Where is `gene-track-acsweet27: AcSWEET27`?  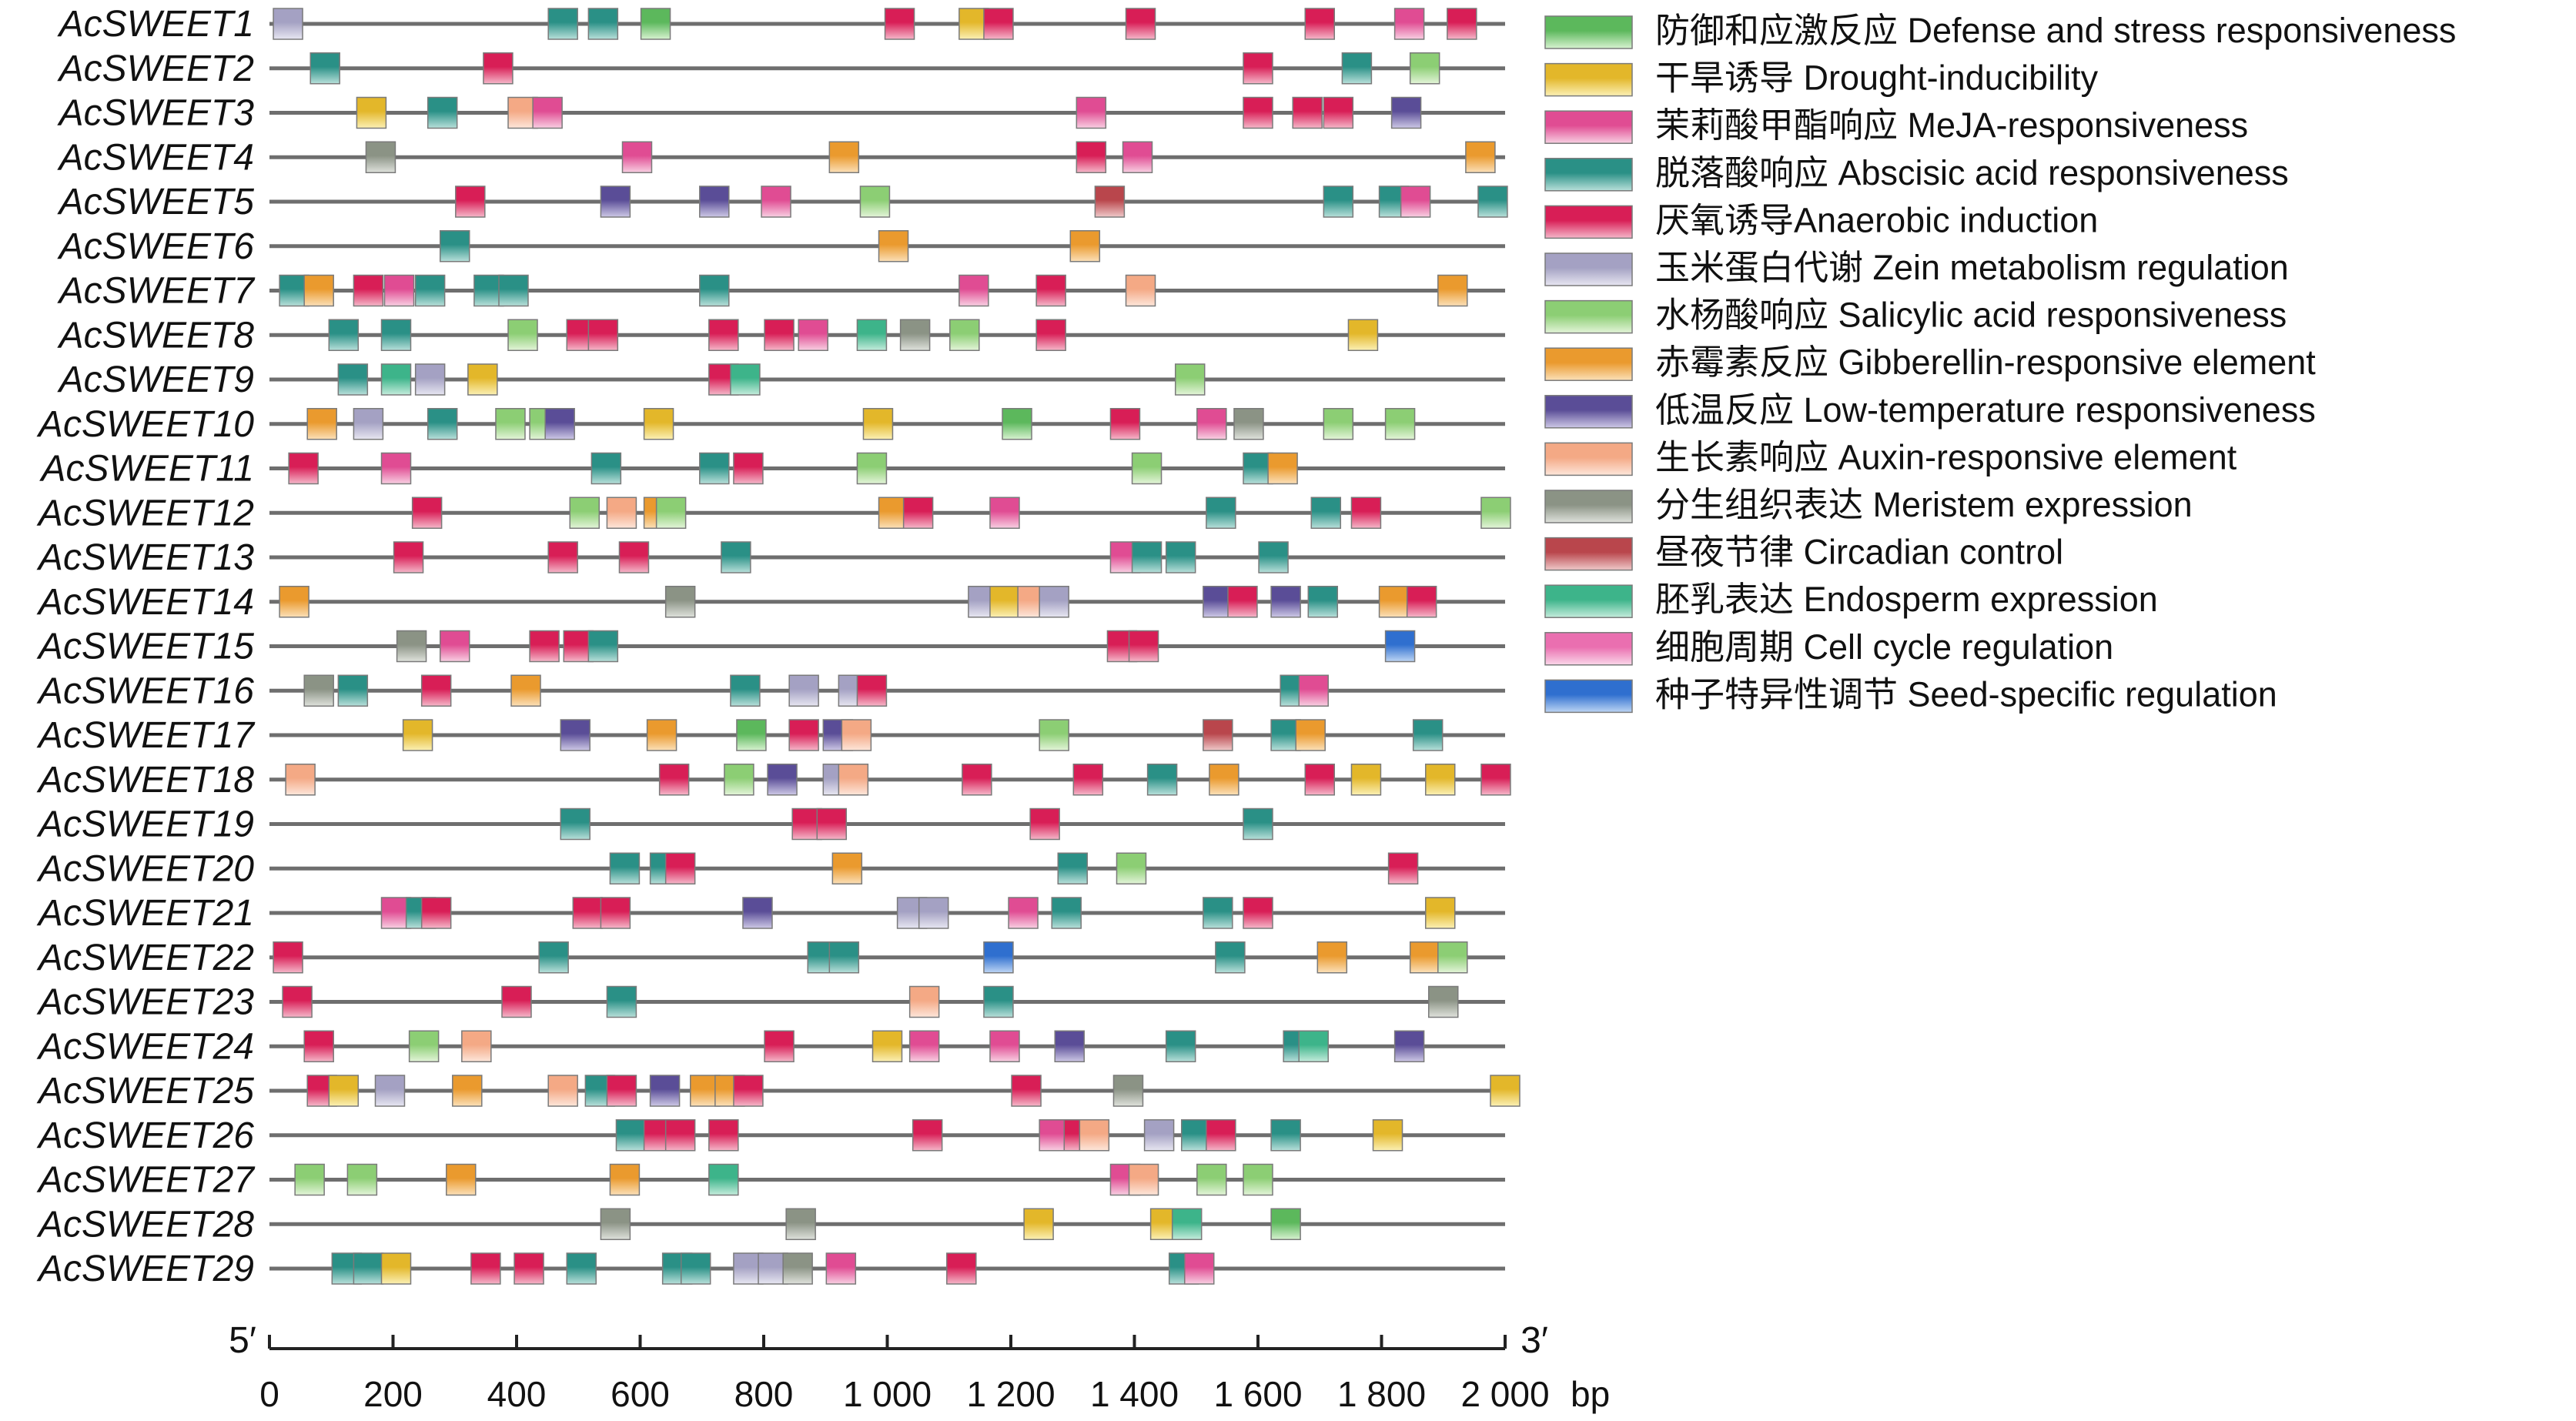 gene-track-acsweet27: AcSWEET27 is located at coordinates (771, 1180).